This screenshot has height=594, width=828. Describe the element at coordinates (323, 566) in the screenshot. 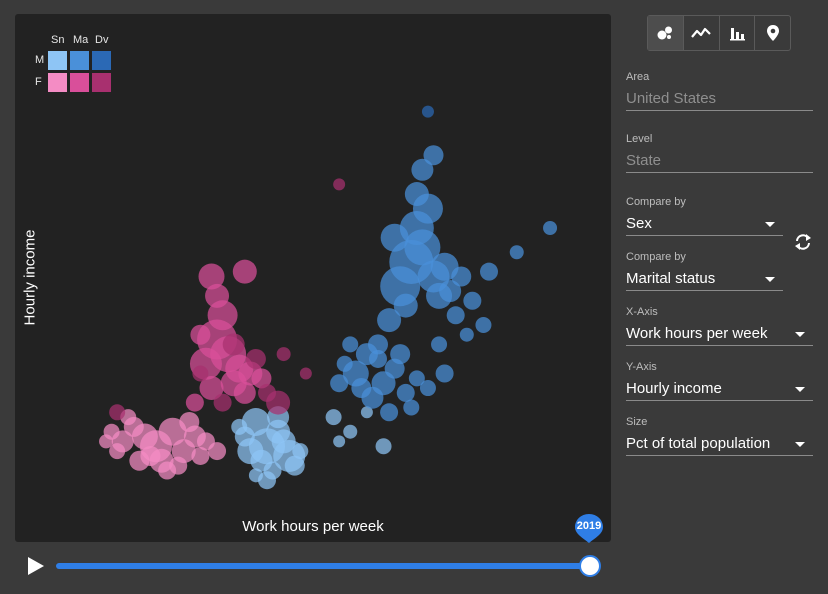

I see `timeline-slider` at that location.